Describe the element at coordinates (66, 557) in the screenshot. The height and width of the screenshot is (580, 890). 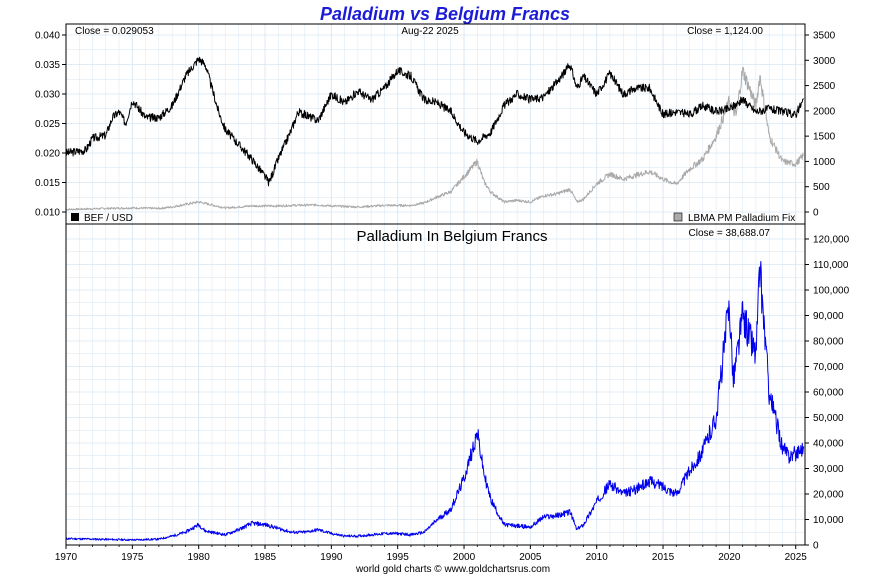
I see `x-tick-label: 1970` at that location.